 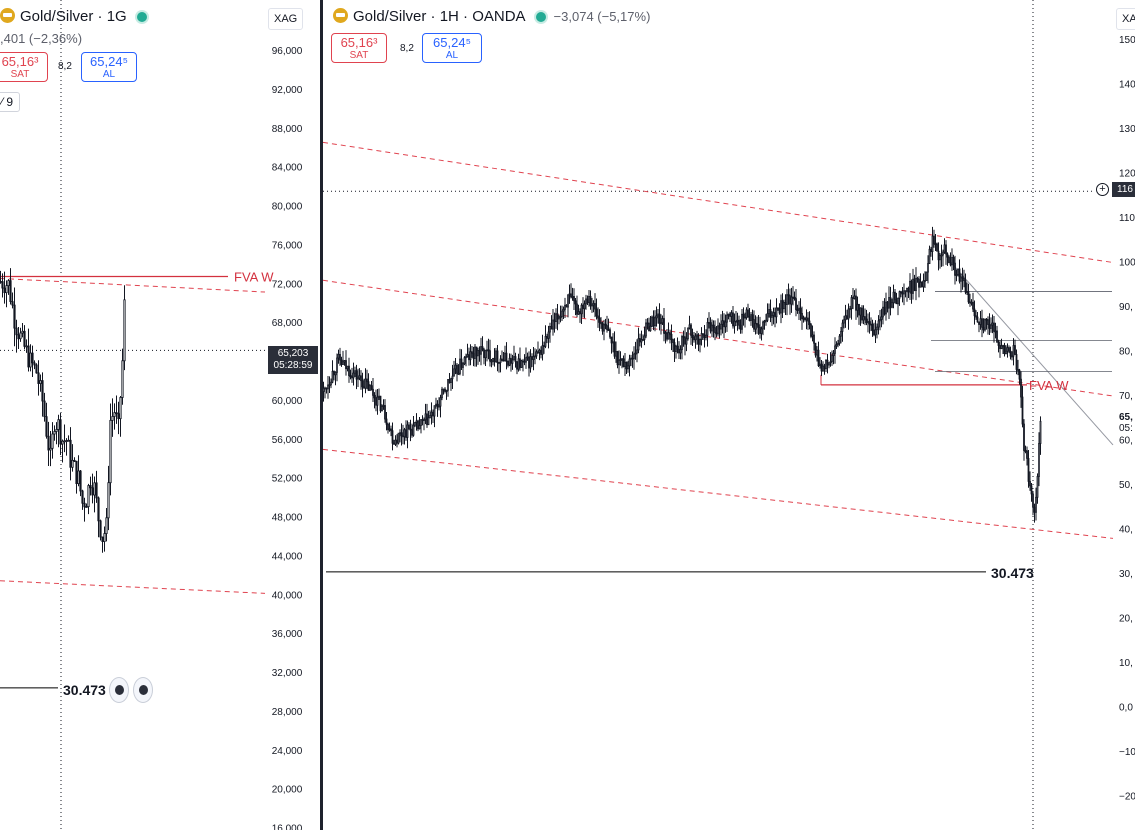 What do you see at coordinates (10, 102) in the screenshot?
I see `left-indicator-count-pill: ⁄ 9` at bounding box center [10, 102].